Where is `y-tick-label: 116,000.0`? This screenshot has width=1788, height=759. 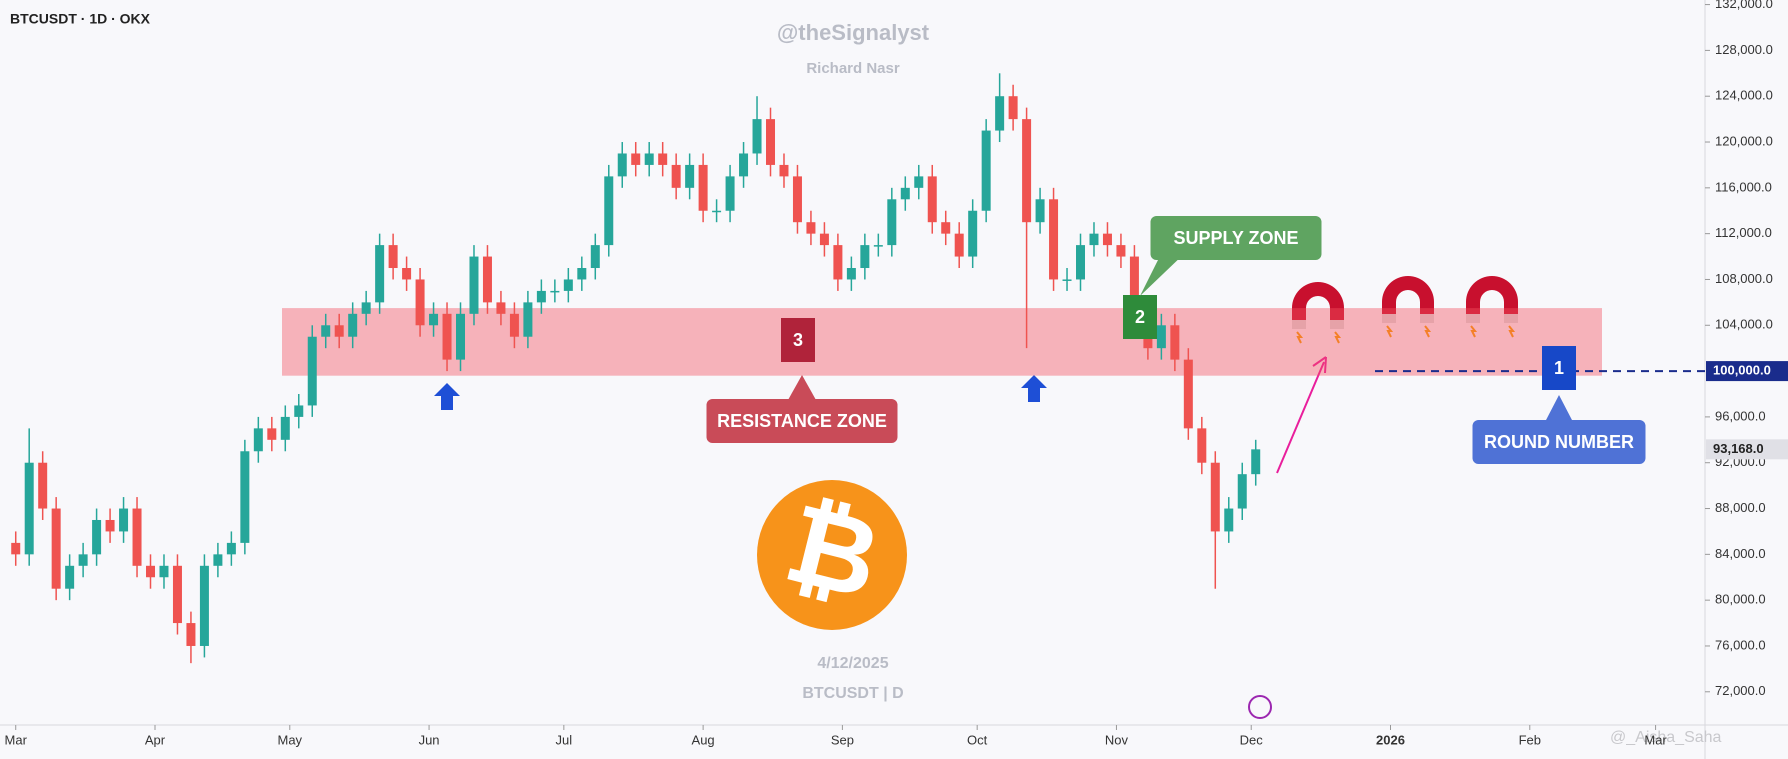
y-tick-label: 116,000.0 is located at coordinates (1743, 186).